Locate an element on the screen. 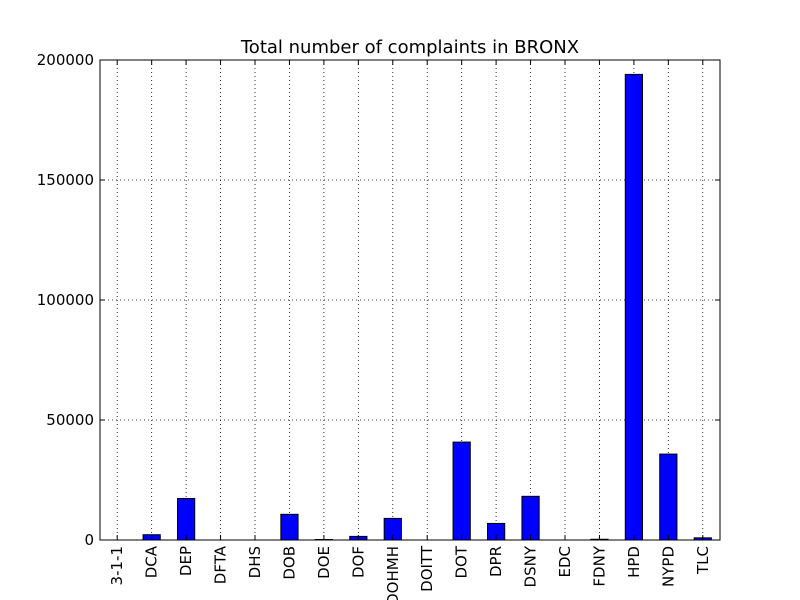  x-tick-label: HPD is located at coordinates (634, 562).